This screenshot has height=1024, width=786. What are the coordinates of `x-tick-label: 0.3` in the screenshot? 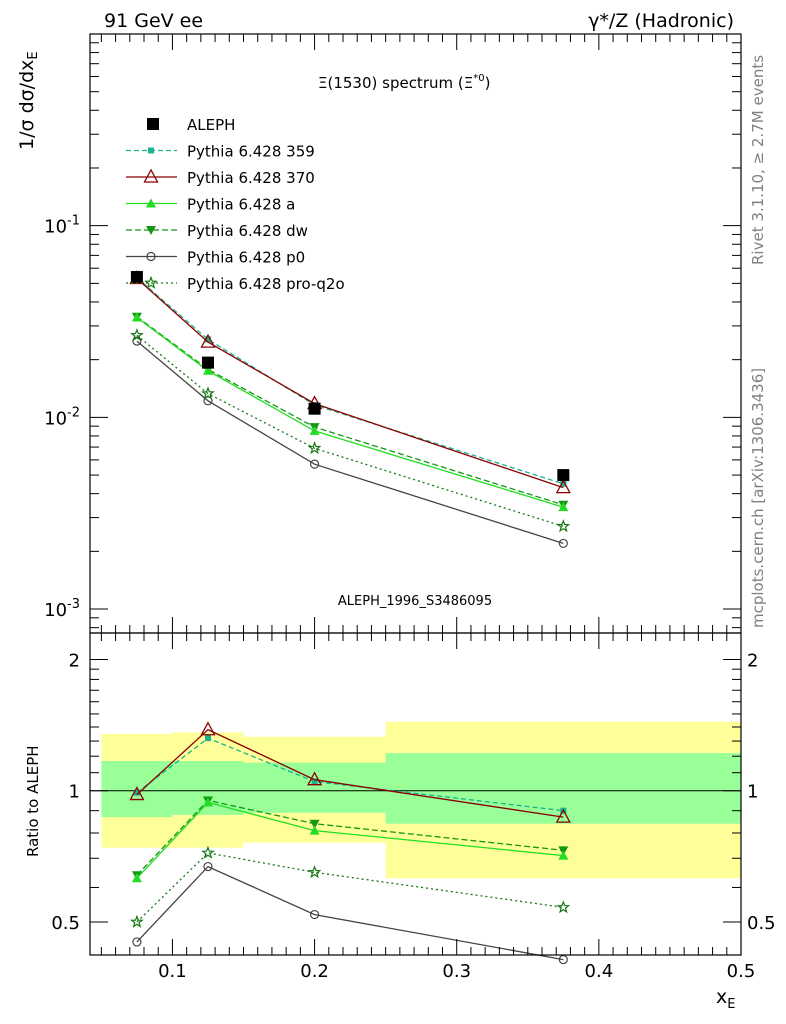 It's located at (456, 971).